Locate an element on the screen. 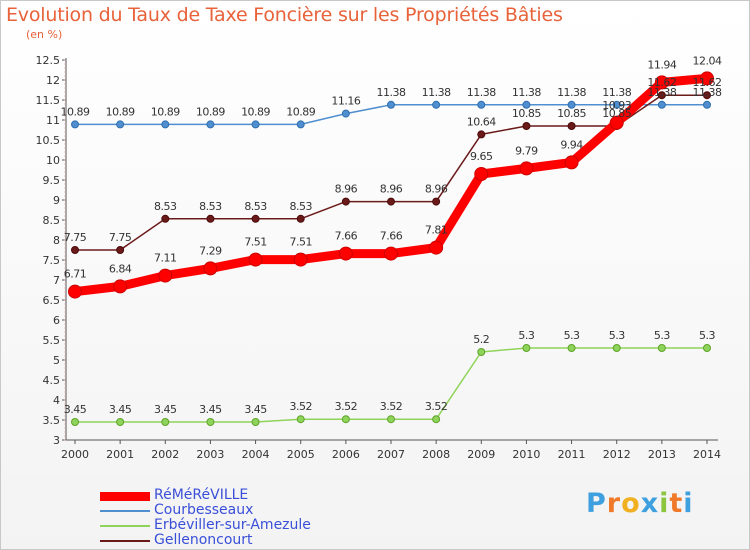 This screenshot has height=550, width=750. y-tick-label: 4 is located at coordinates (56, 400).